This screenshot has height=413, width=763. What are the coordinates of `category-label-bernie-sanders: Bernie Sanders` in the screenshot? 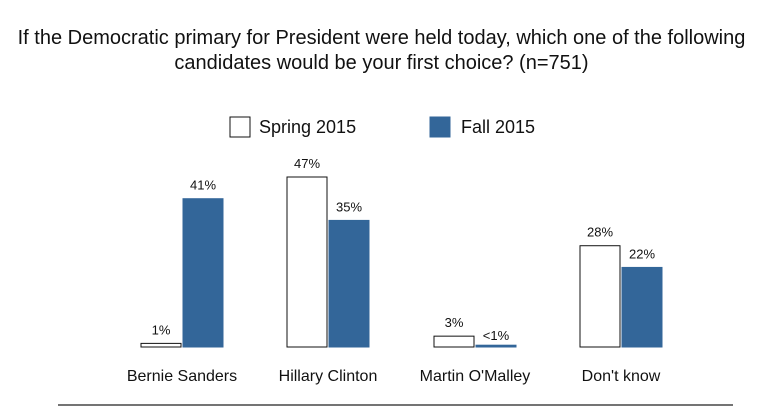 It's located at (182, 376).